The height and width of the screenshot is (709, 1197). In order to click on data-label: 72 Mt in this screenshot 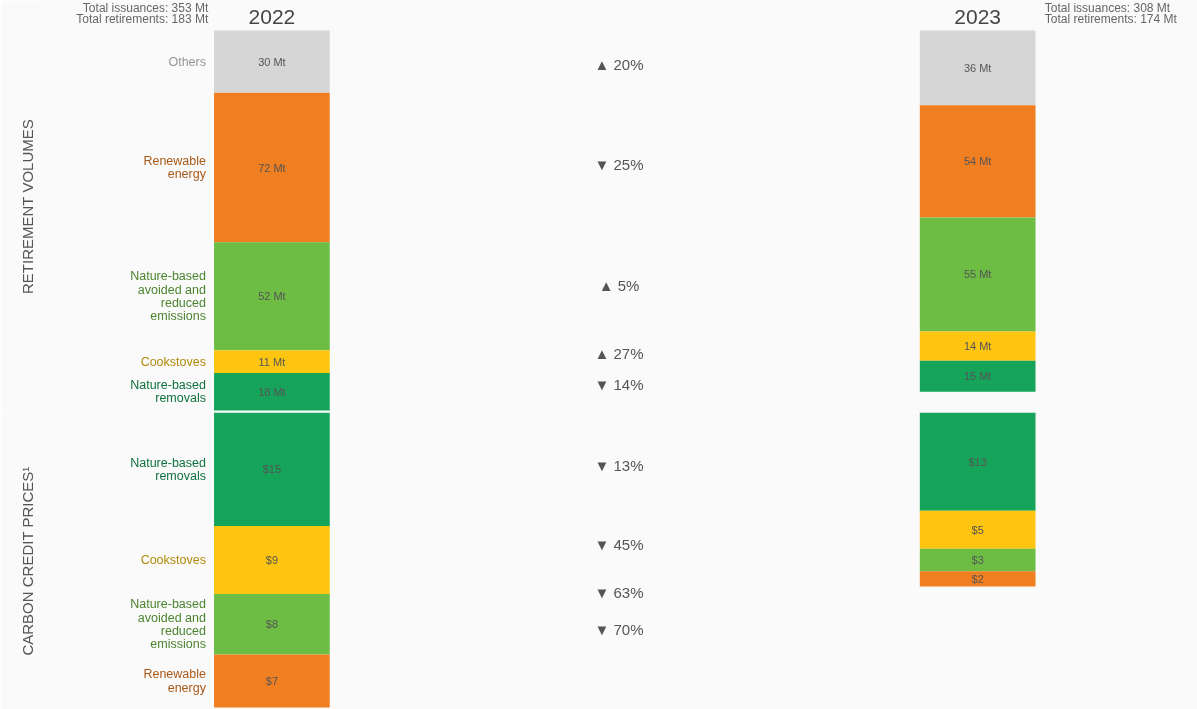, I will do `click(272, 167)`.